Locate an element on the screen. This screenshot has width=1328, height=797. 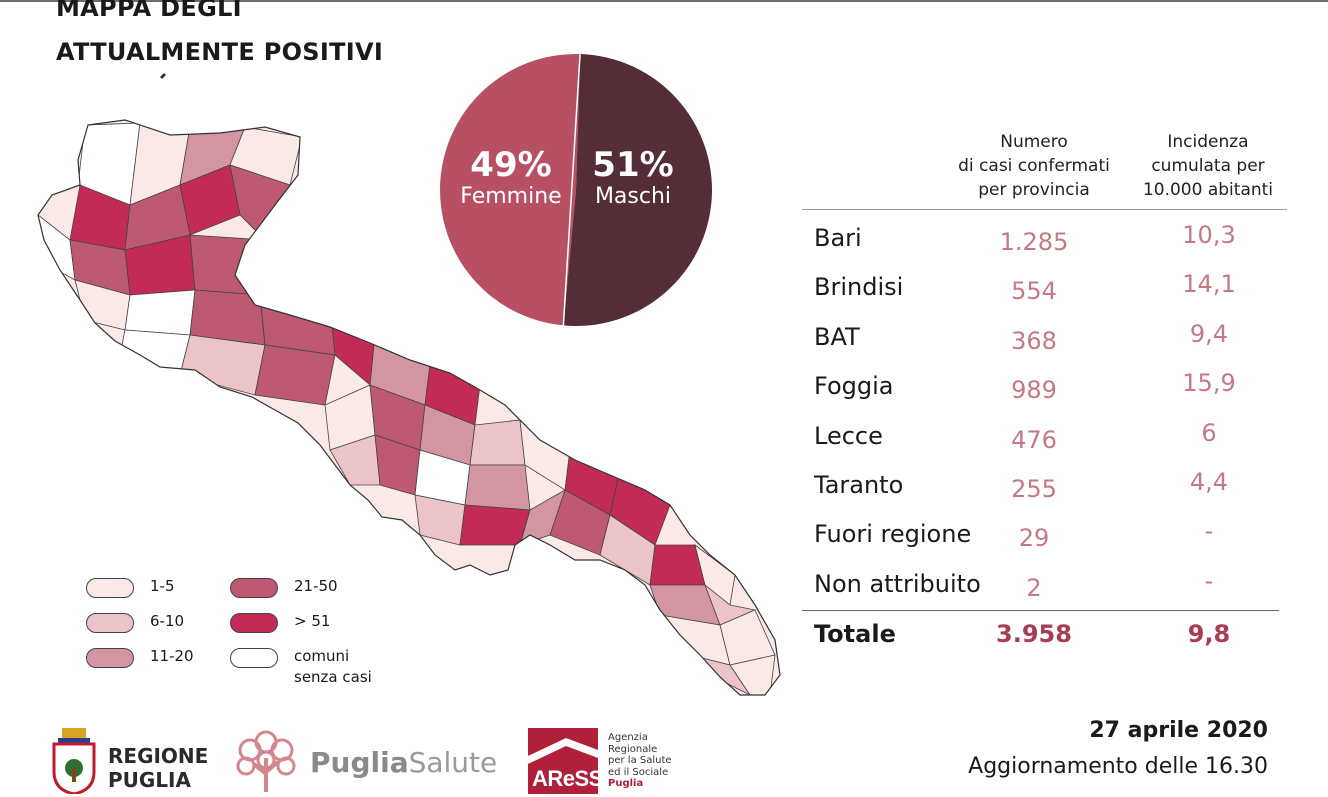
top-border is located at coordinates (664, 1).